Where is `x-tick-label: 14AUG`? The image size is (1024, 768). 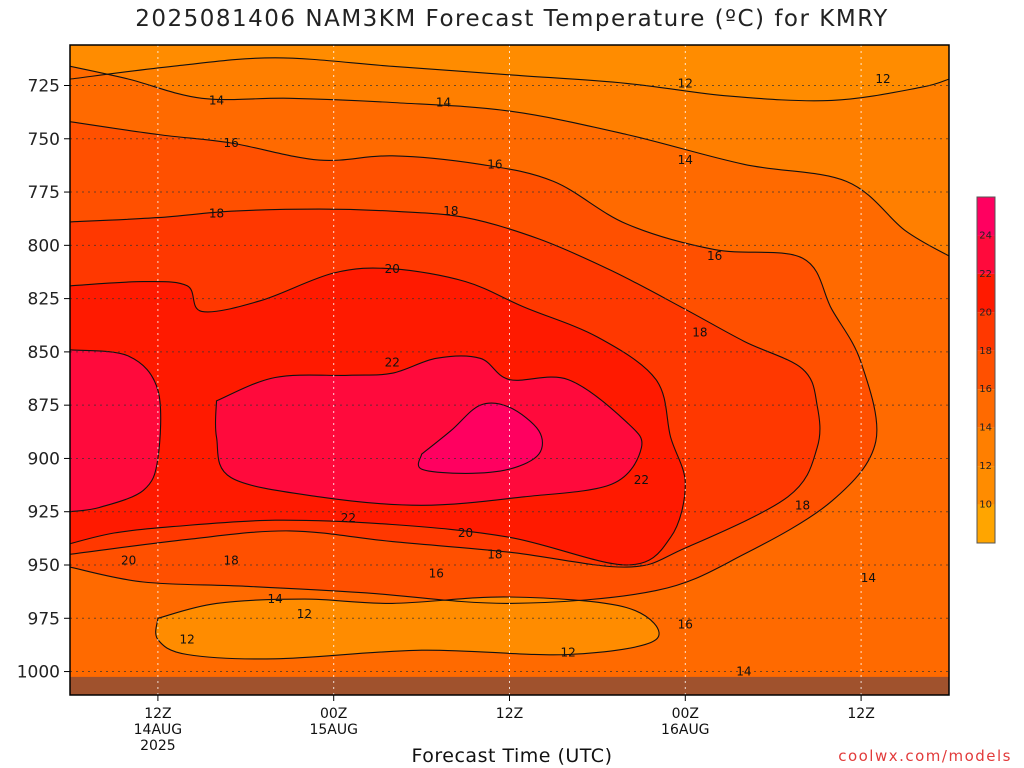 x-tick-label: 14AUG is located at coordinates (158, 730).